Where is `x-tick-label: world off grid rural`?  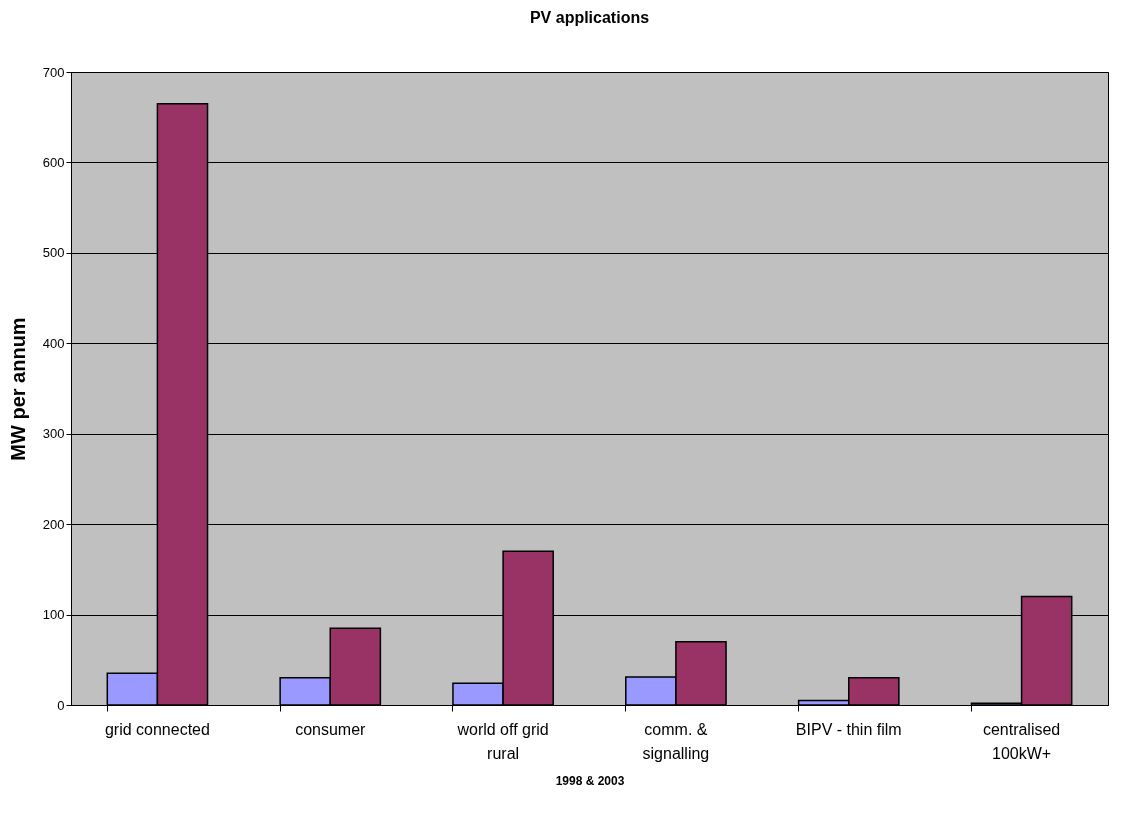 x-tick-label: world off grid rural is located at coordinates (502, 741).